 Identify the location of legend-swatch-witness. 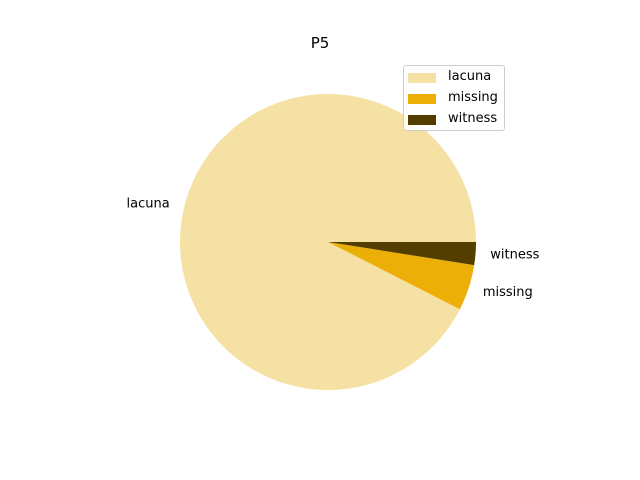
(422, 120).